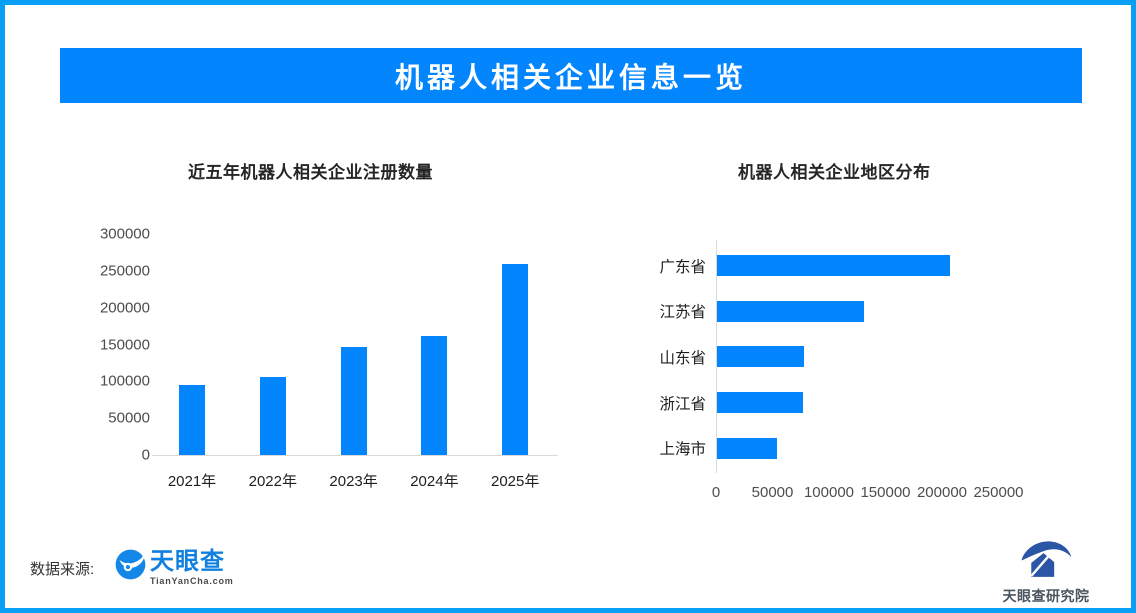 The height and width of the screenshot is (613, 1136). Describe the element at coordinates (682, 267) in the screenshot. I see `category-label: 广东省` at that location.